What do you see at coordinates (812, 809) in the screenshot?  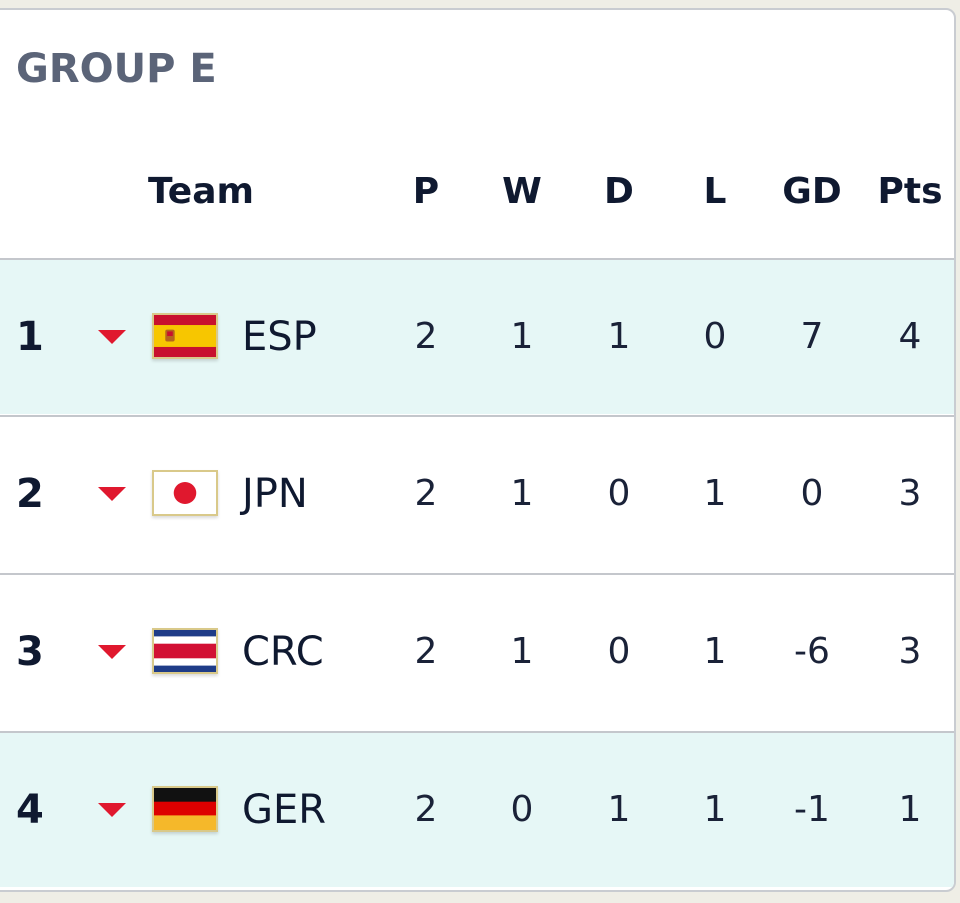 I see `goal-difference: -1` at bounding box center [812, 809].